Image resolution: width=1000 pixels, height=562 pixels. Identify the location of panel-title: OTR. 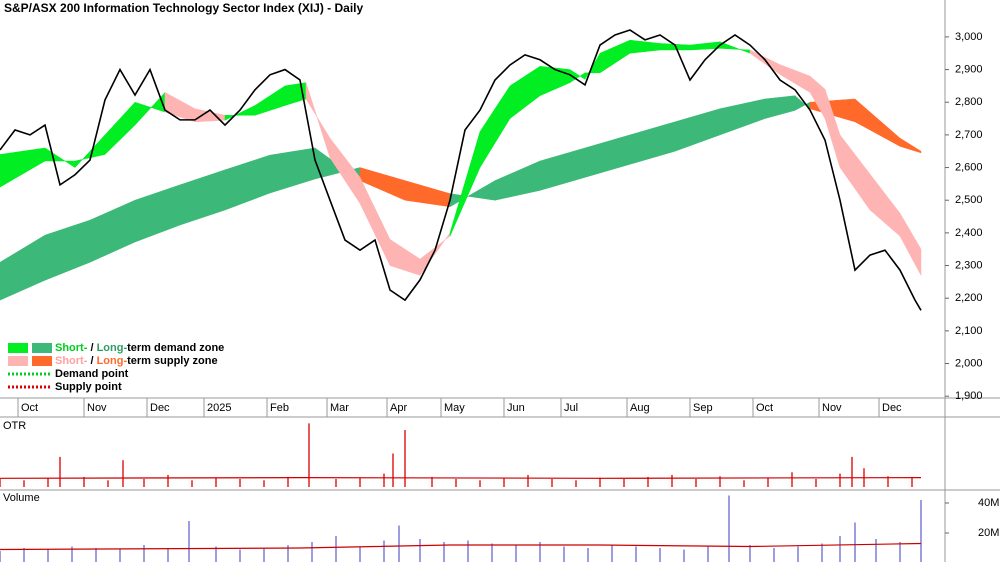
(14, 426).